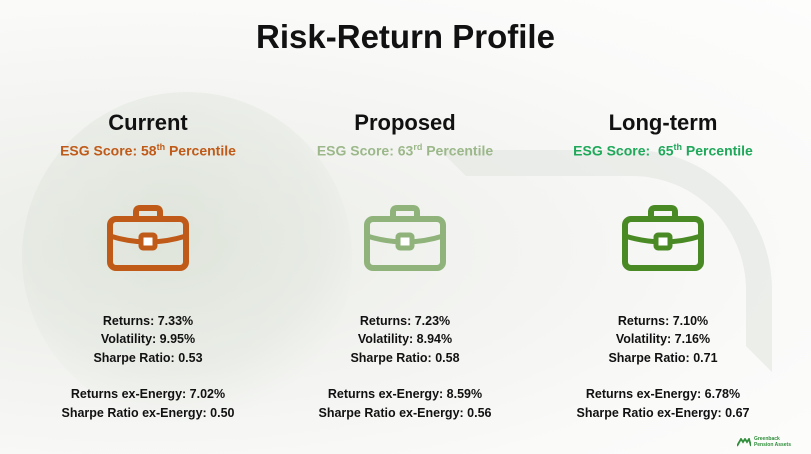 This screenshot has width=811, height=454. Describe the element at coordinates (405, 357) in the screenshot. I see `sharpe-stat: Sharpe Ratio: 0.58` at that location.